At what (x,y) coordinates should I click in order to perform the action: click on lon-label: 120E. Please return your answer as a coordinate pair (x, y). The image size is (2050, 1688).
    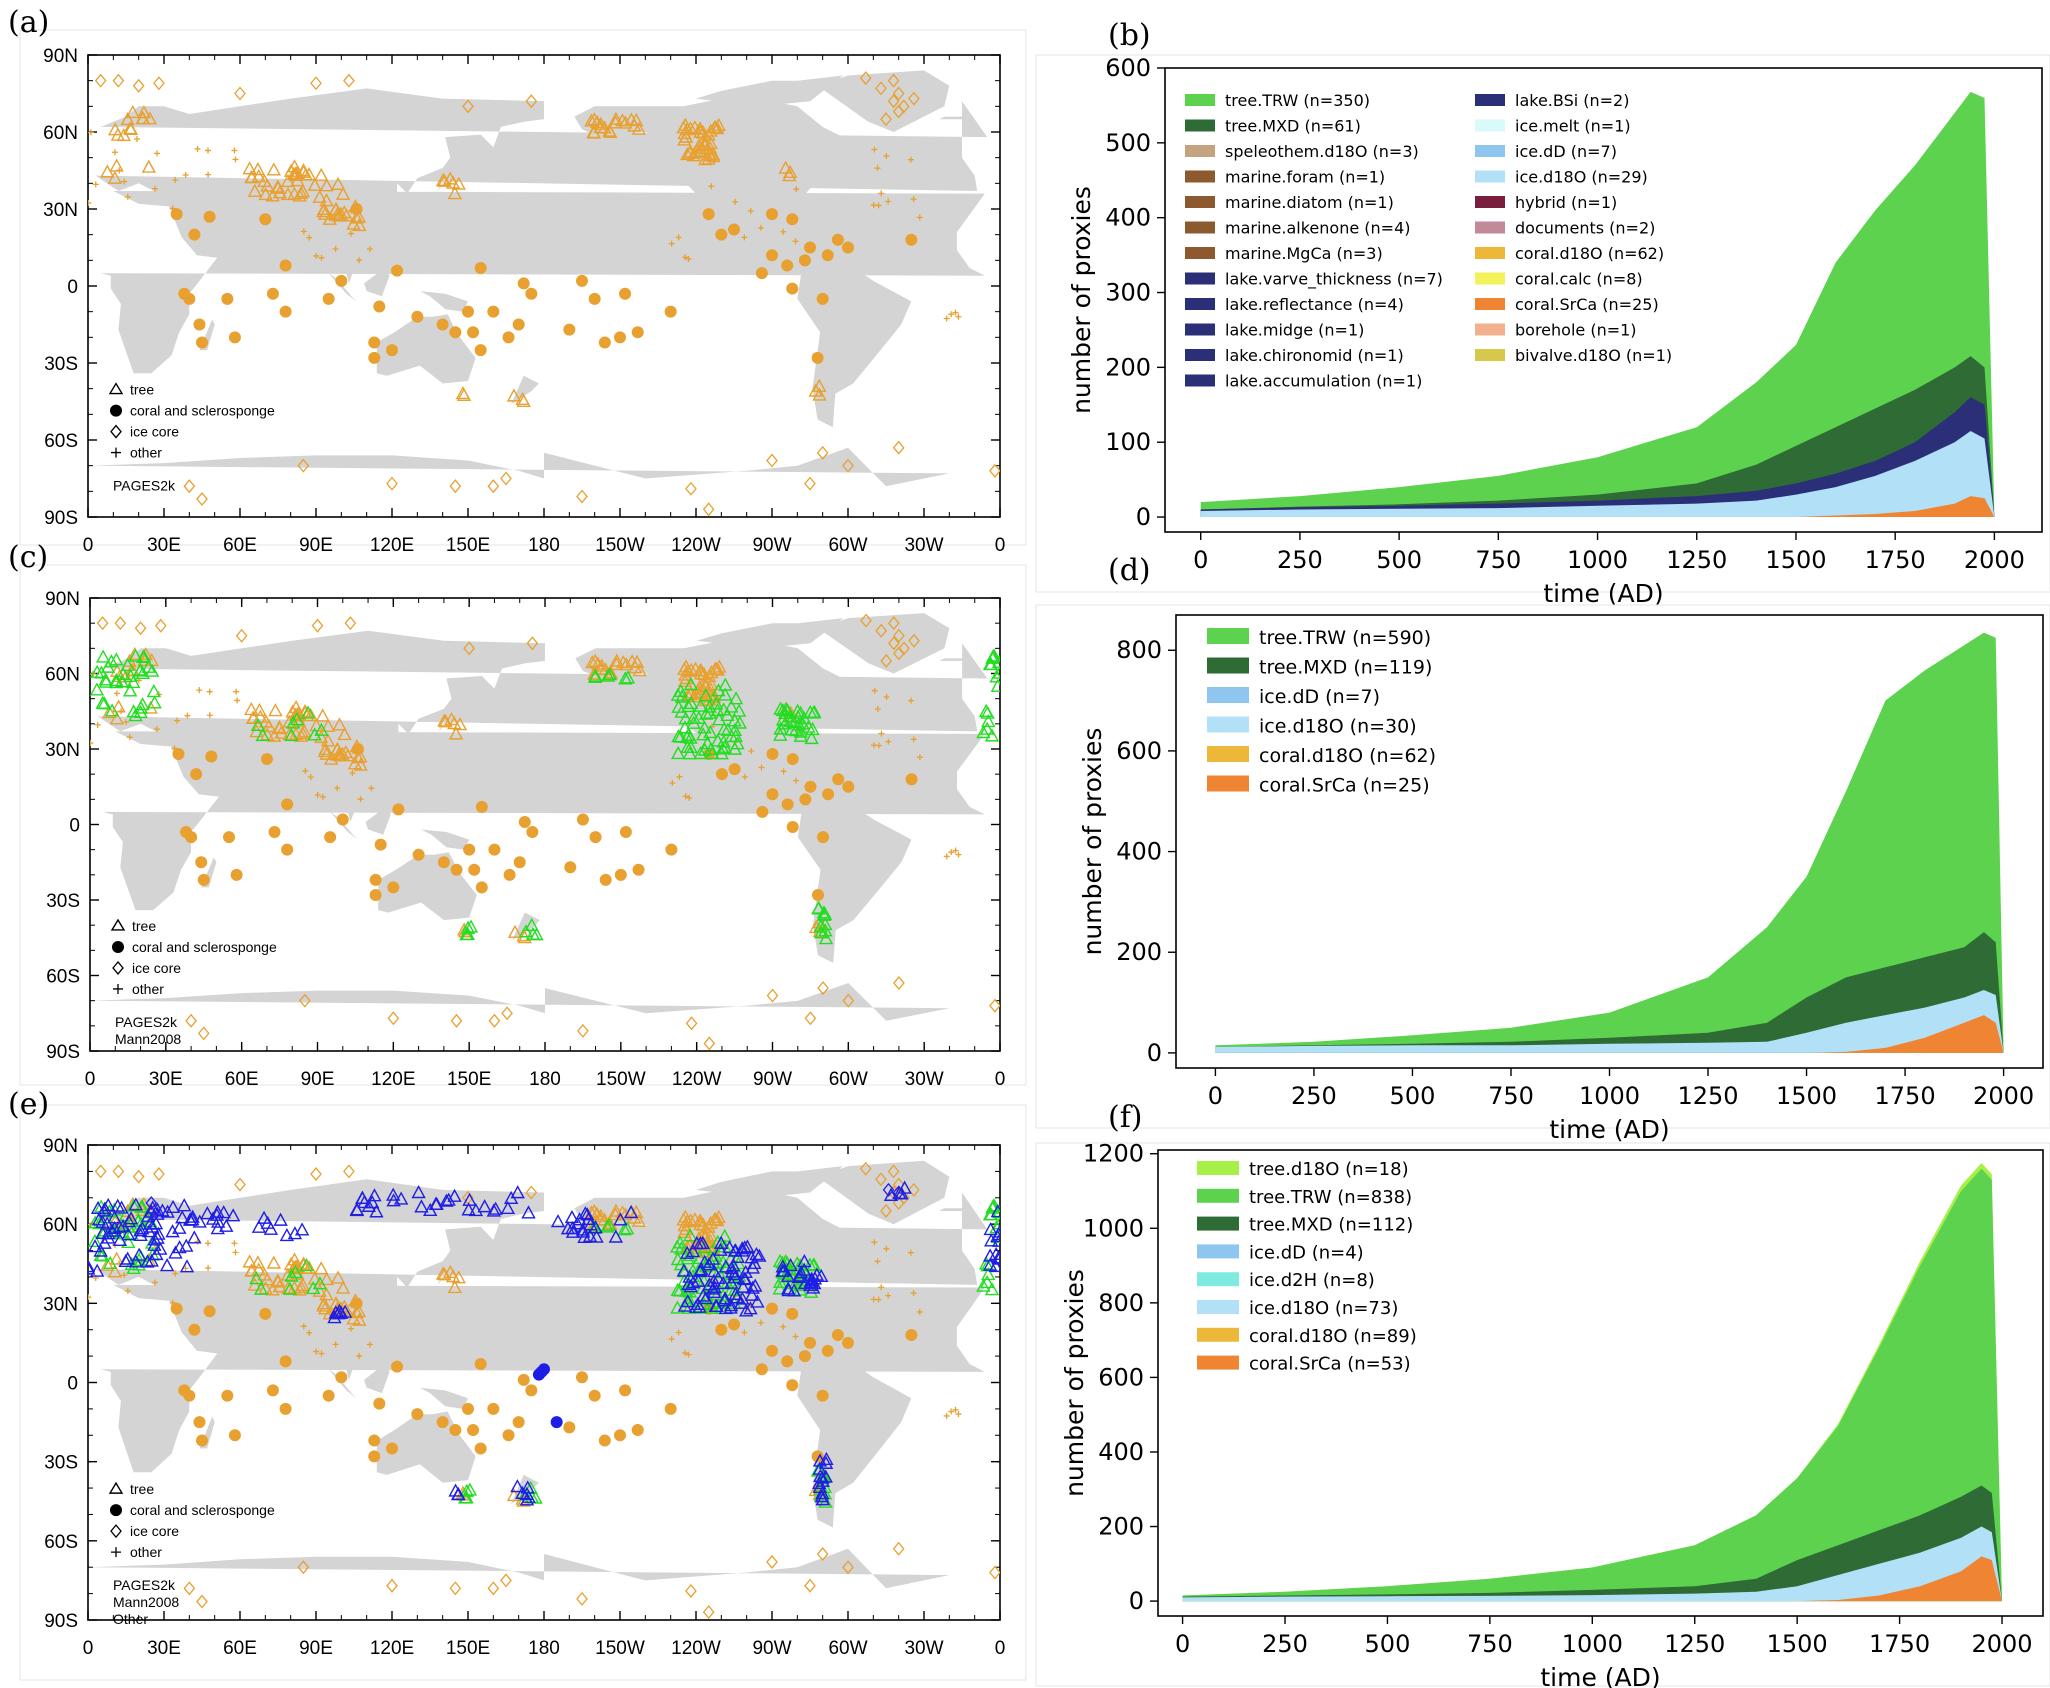
    Looking at the image, I should click on (392, 1648).